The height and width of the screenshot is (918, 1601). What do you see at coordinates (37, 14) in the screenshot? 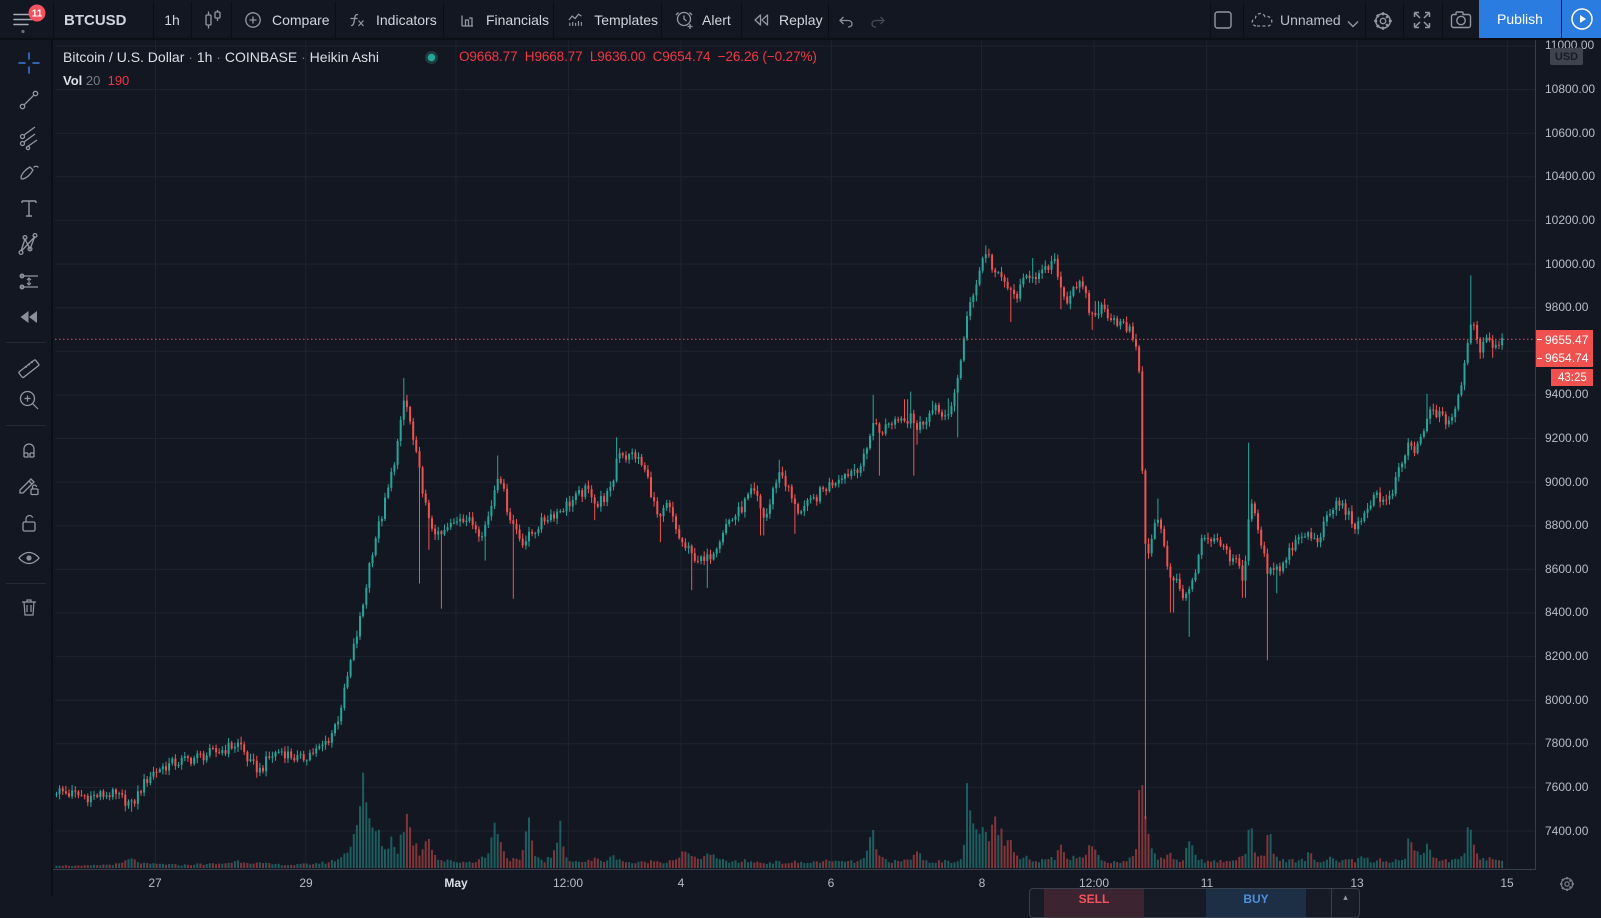
I see `svg-text: 11` at bounding box center [37, 14].